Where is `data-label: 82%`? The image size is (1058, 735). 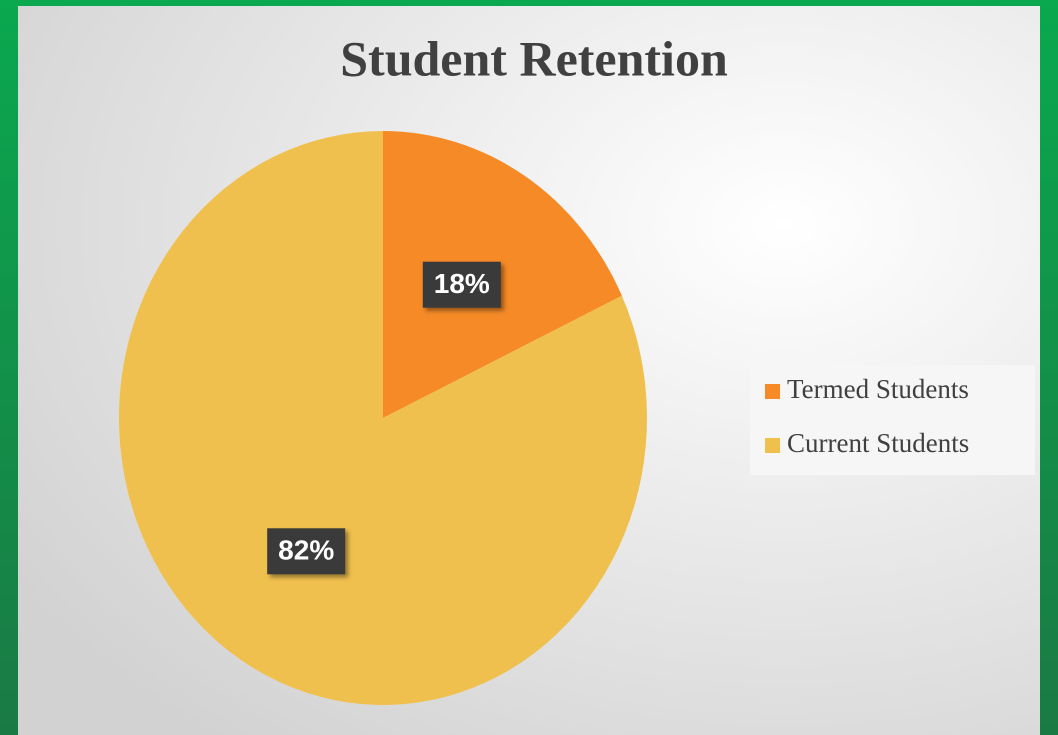
data-label: 82% is located at coordinates (306, 550).